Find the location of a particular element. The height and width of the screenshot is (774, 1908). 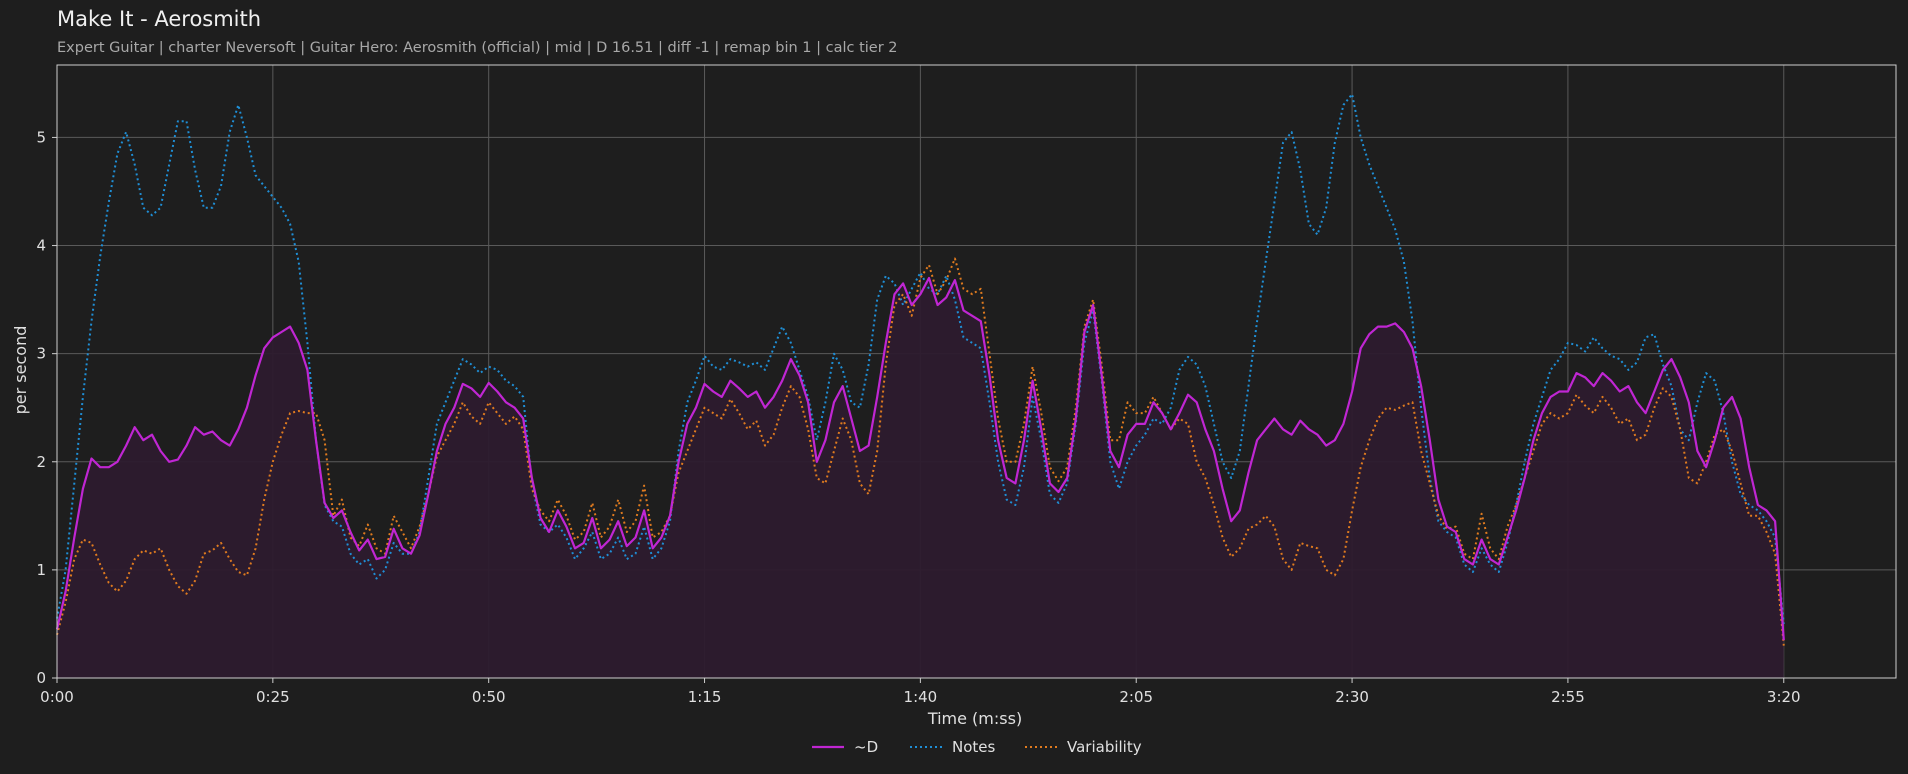

y-tick-label: 1 is located at coordinates (41, 570).